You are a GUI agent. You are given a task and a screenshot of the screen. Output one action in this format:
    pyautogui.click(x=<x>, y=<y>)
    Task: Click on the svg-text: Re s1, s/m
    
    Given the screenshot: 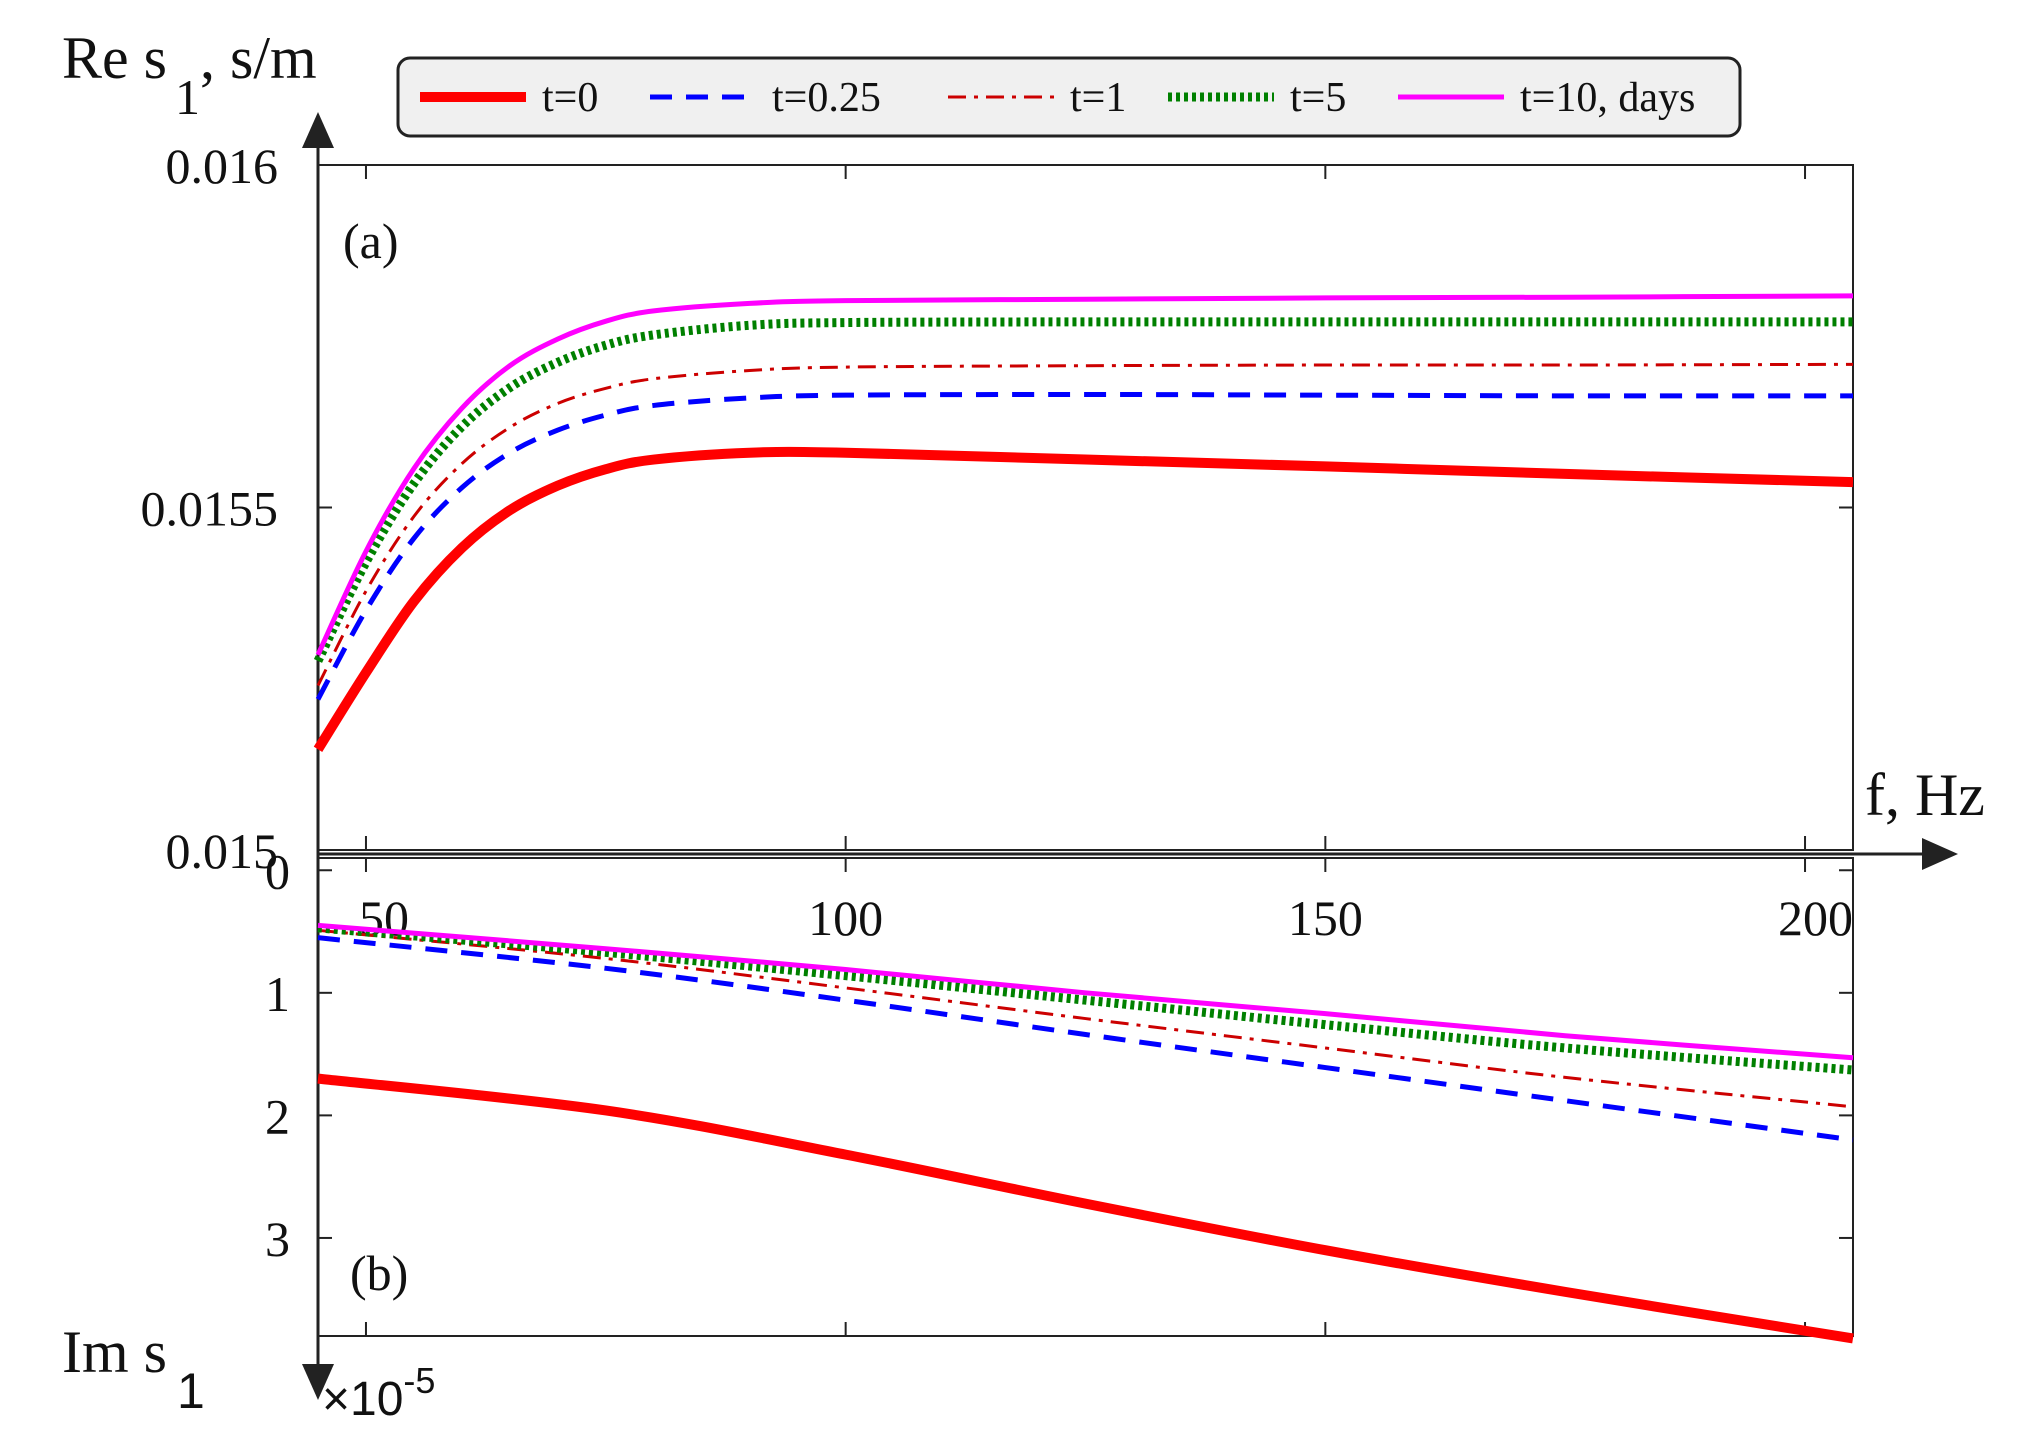 What is the action you would take?
    pyautogui.click(x=189, y=75)
    